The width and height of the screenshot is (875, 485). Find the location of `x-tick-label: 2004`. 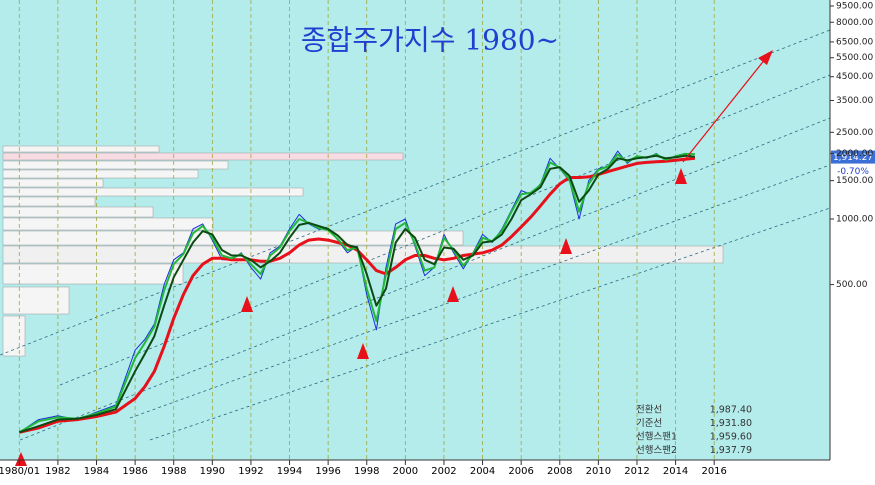

x-tick-label: 2004 is located at coordinates (482, 471).